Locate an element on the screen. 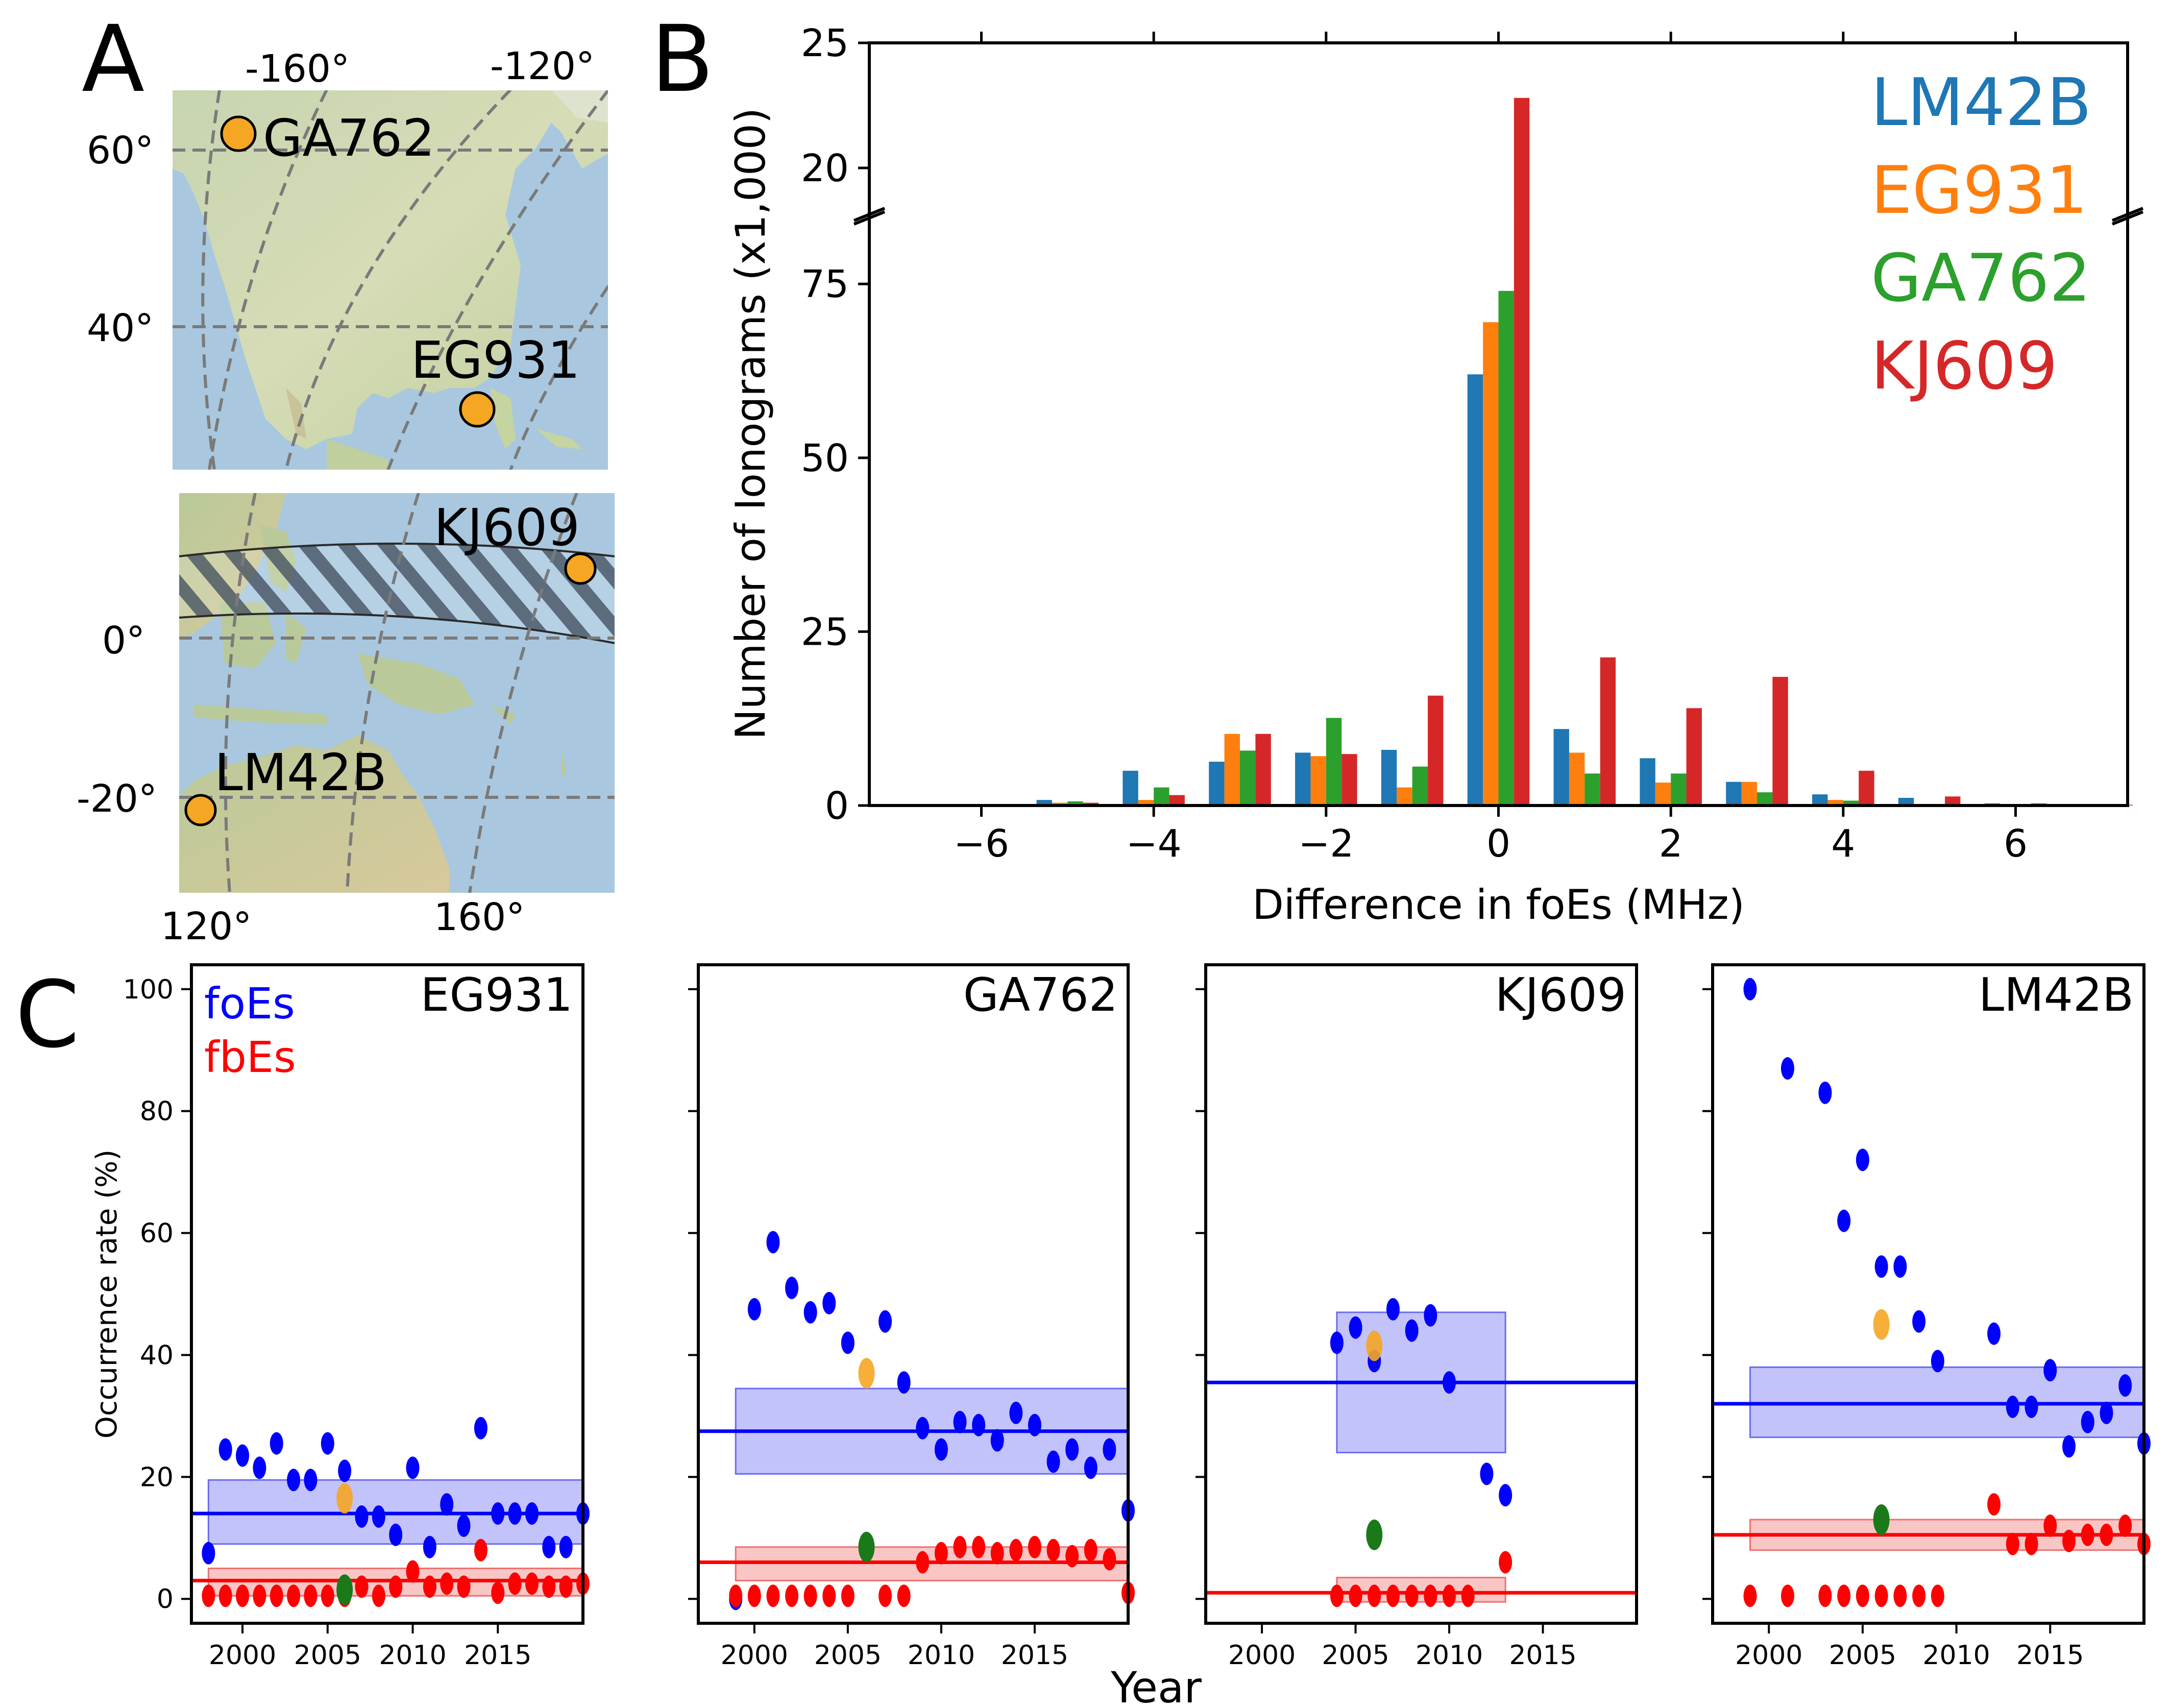 The width and height of the screenshot is (2171, 1708). bar-KJ609--1 is located at coordinates (1436, 750).